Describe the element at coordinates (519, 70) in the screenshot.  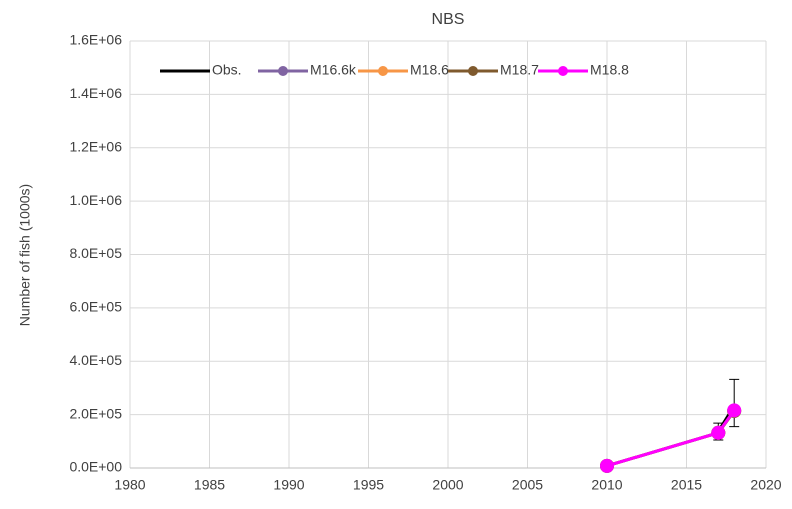
I see `legend-label: M18.7` at that location.